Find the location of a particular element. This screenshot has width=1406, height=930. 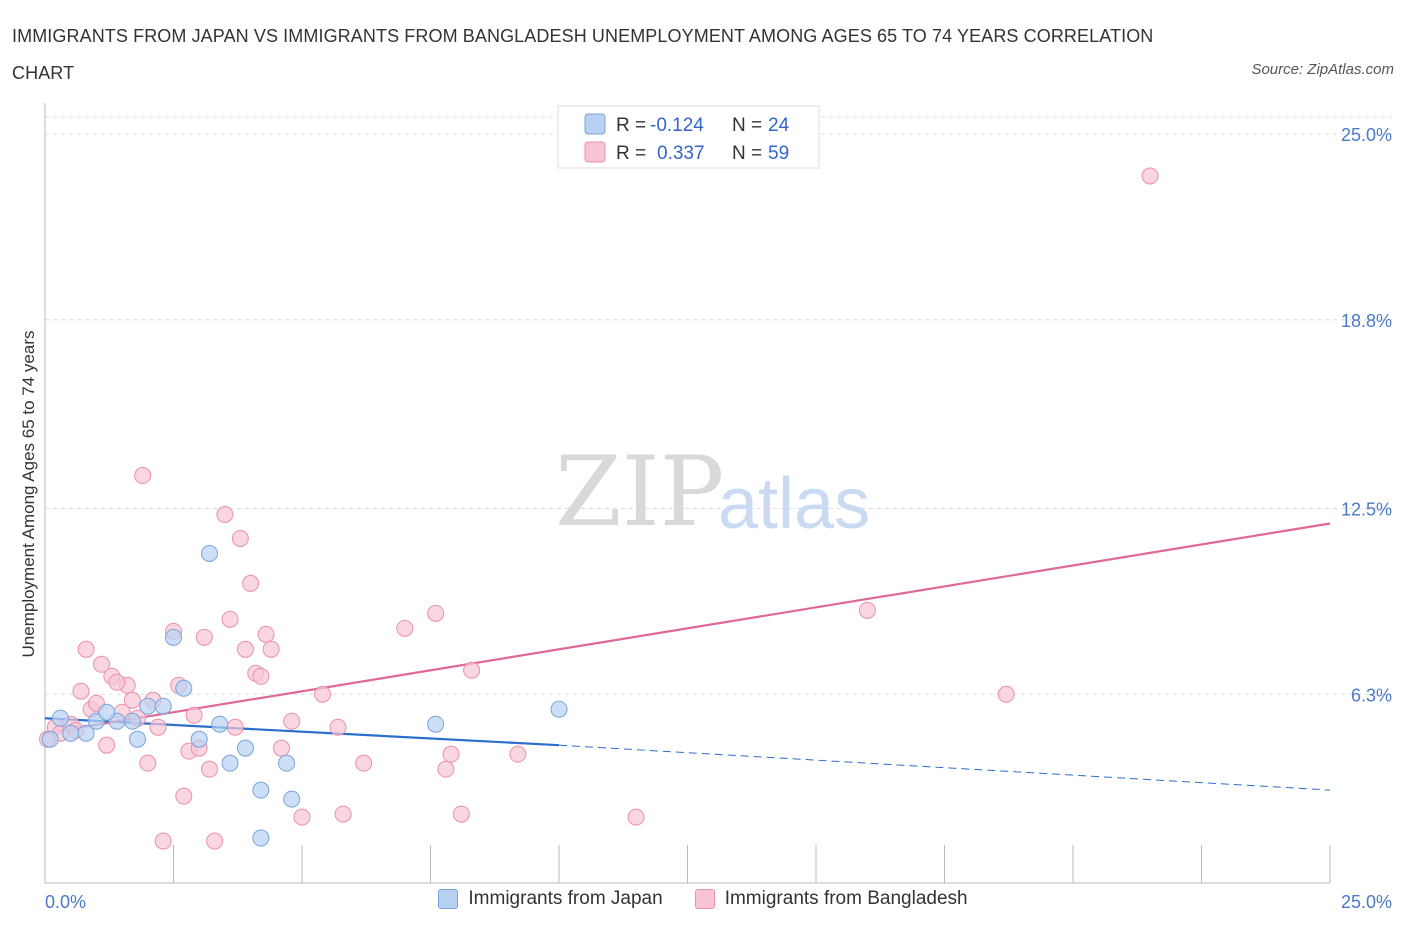

legend-r-label-japan: R = is located at coordinates (631, 125).